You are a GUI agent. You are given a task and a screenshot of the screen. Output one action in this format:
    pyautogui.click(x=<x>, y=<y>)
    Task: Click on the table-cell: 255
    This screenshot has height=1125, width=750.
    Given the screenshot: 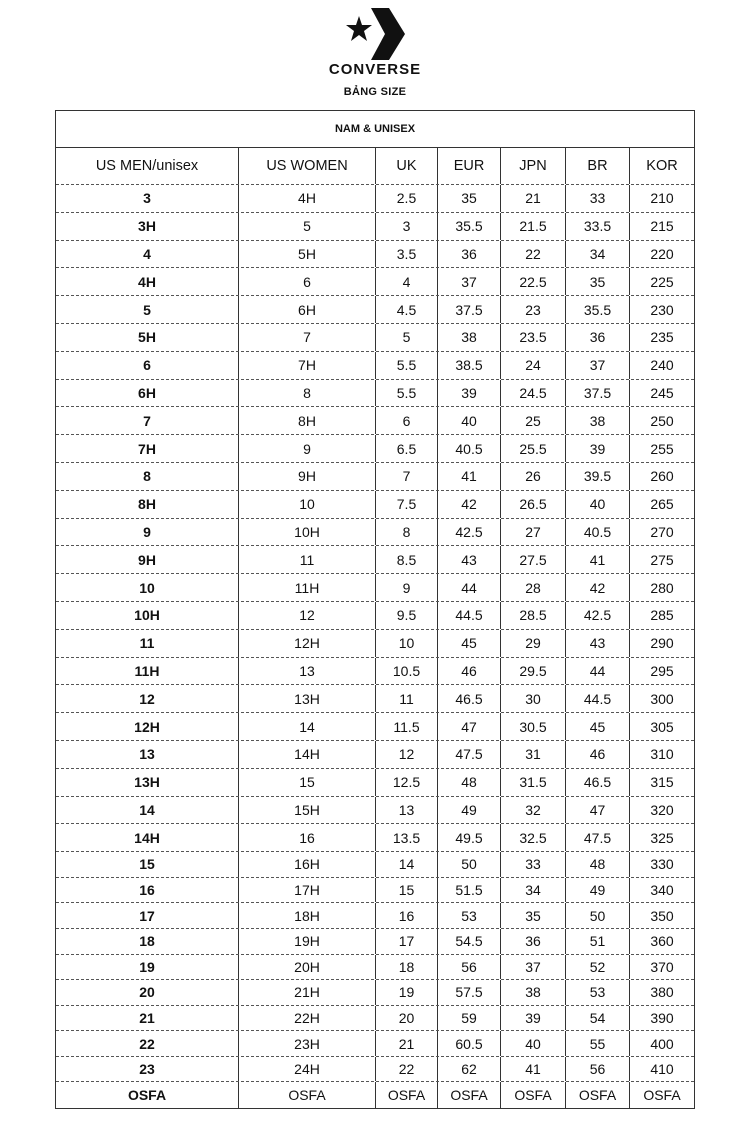 What is the action you would take?
    pyautogui.click(x=662, y=448)
    